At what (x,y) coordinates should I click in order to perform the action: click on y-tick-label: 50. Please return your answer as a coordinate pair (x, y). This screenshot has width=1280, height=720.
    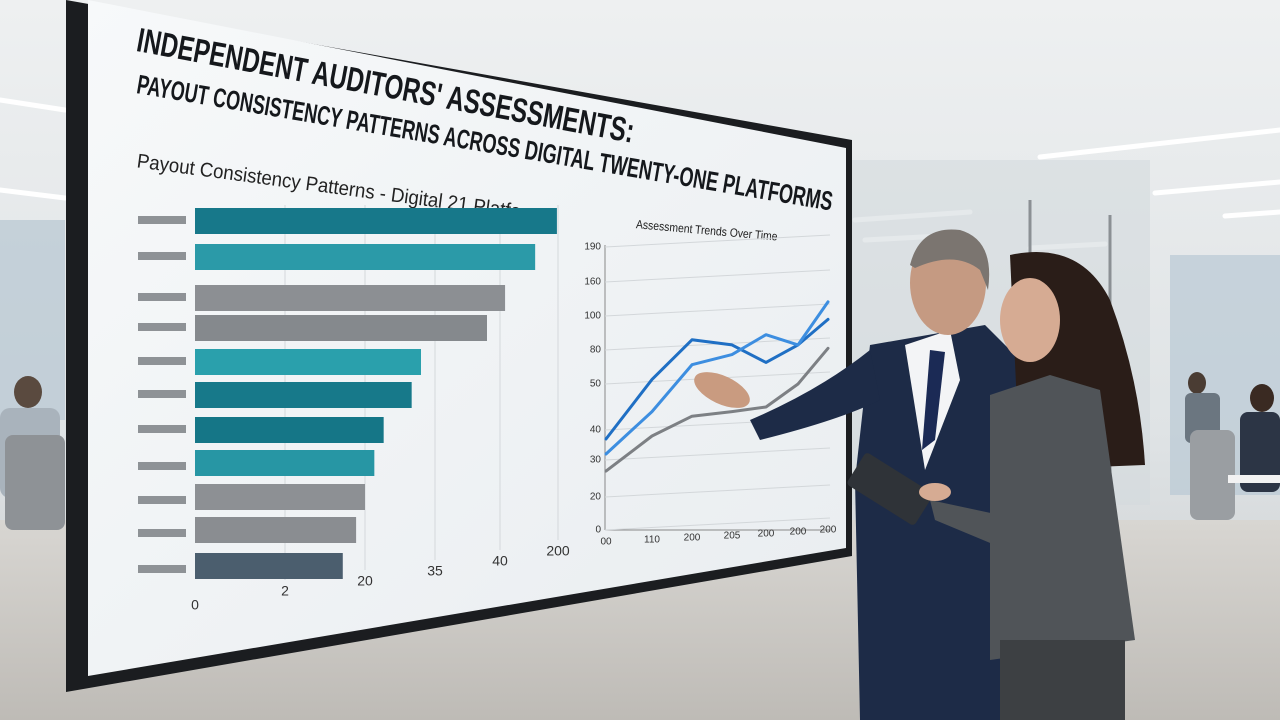
    Looking at the image, I should click on (596, 384).